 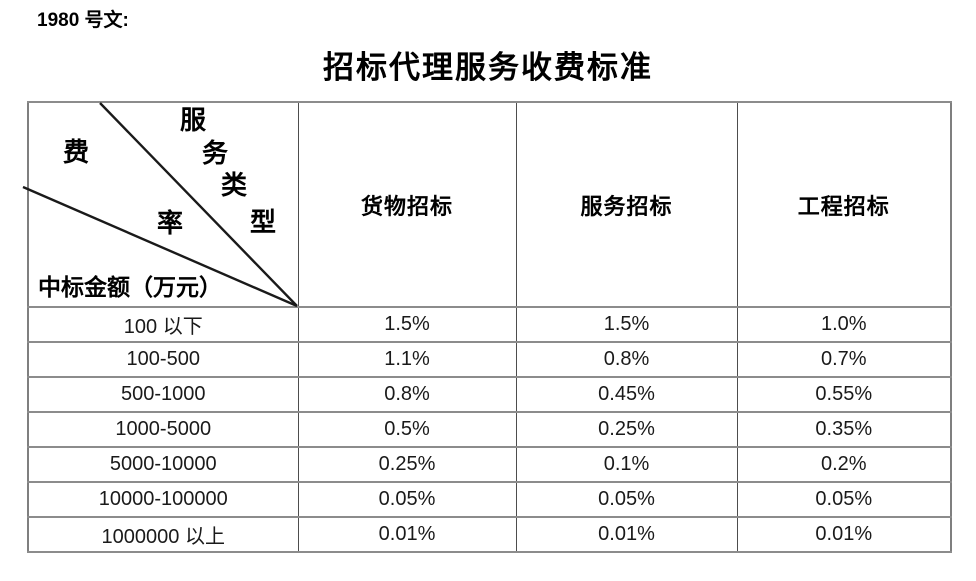 I want to click on rate-cell: 0.45%, so click(x=626, y=394).